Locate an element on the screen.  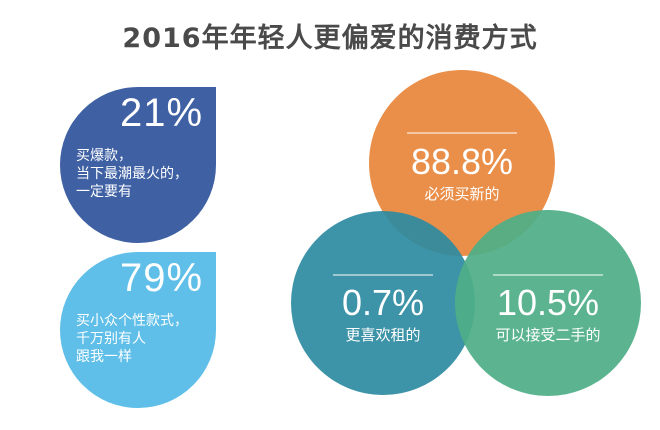
drop-percent-niche: 79% is located at coordinates (162, 278).